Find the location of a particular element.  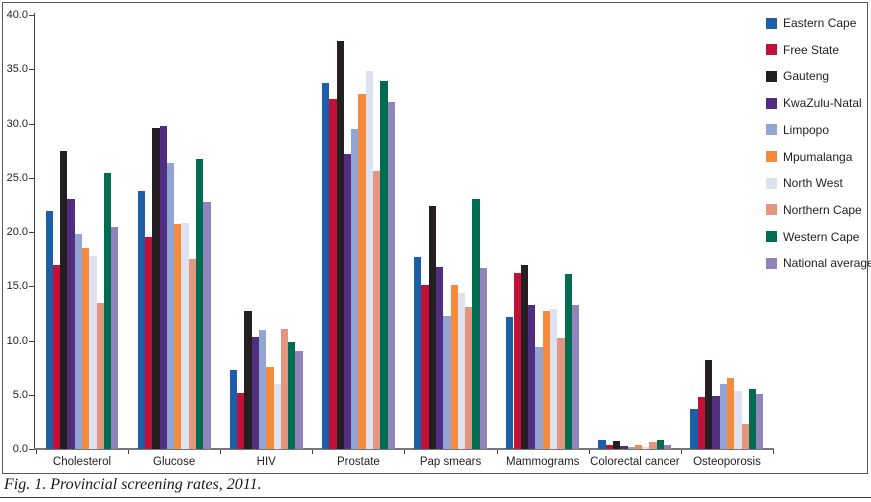

legend-item: Free State is located at coordinates (802, 50).